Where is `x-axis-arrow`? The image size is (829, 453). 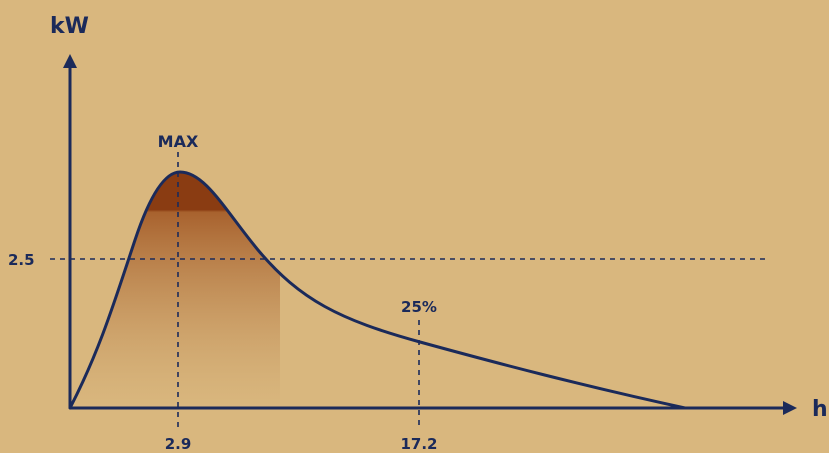
x-axis-arrow is located at coordinates (790, 408).